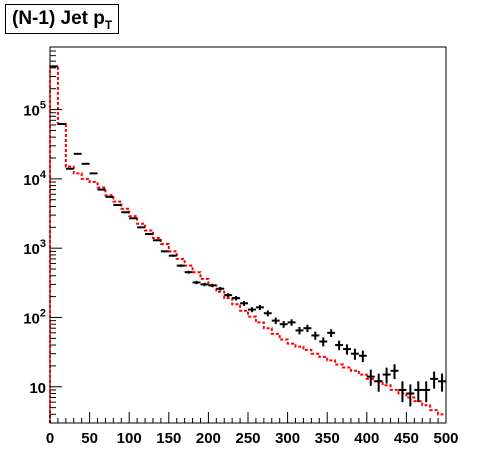  Describe the element at coordinates (168, 438) in the screenshot. I see `x-tick-label: 150` at that location.